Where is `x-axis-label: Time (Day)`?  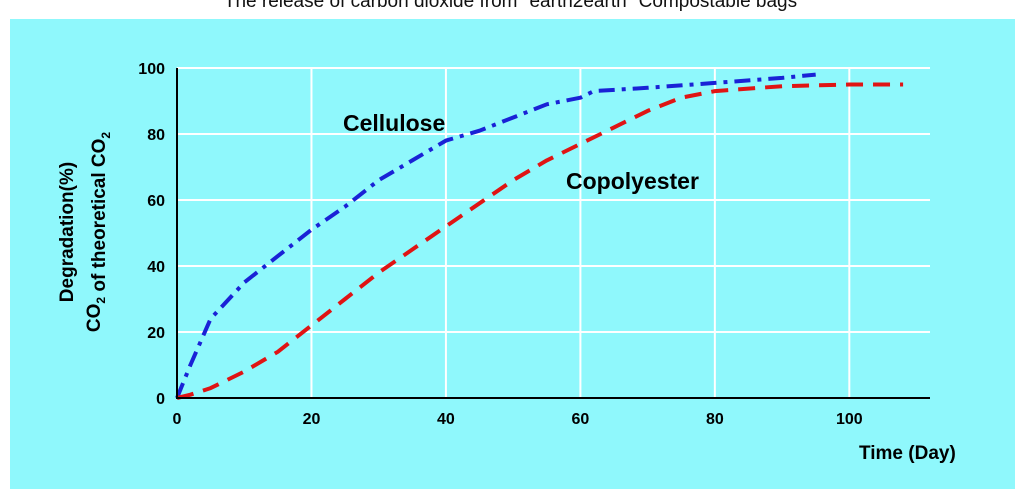 x-axis-label: Time (Day) is located at coordinates (907, 453).